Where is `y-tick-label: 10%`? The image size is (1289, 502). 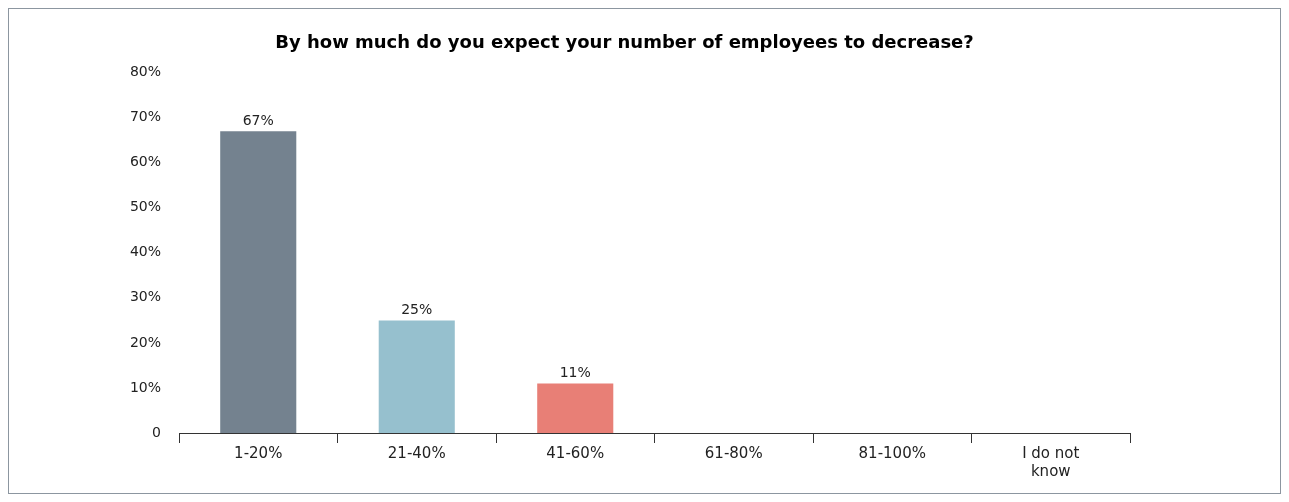
y-tick-label: 10% is located at coordinates (145, 386).